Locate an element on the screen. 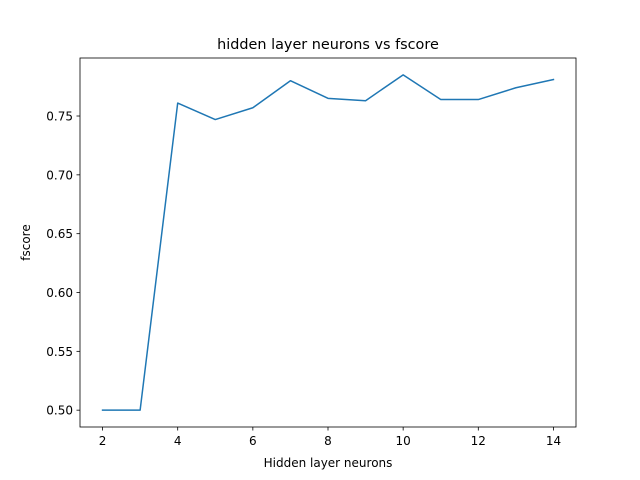  x-axis-ticks: 2 4 6 8 10 12 14 is located at coordinates (330, 437).